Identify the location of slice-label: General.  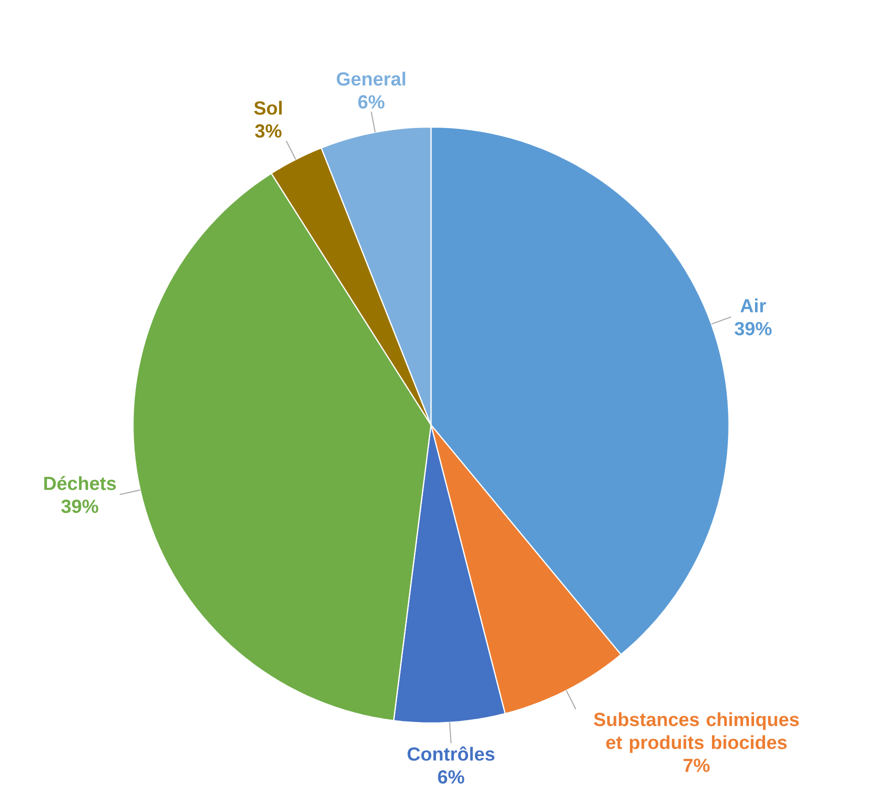
(371, 79).